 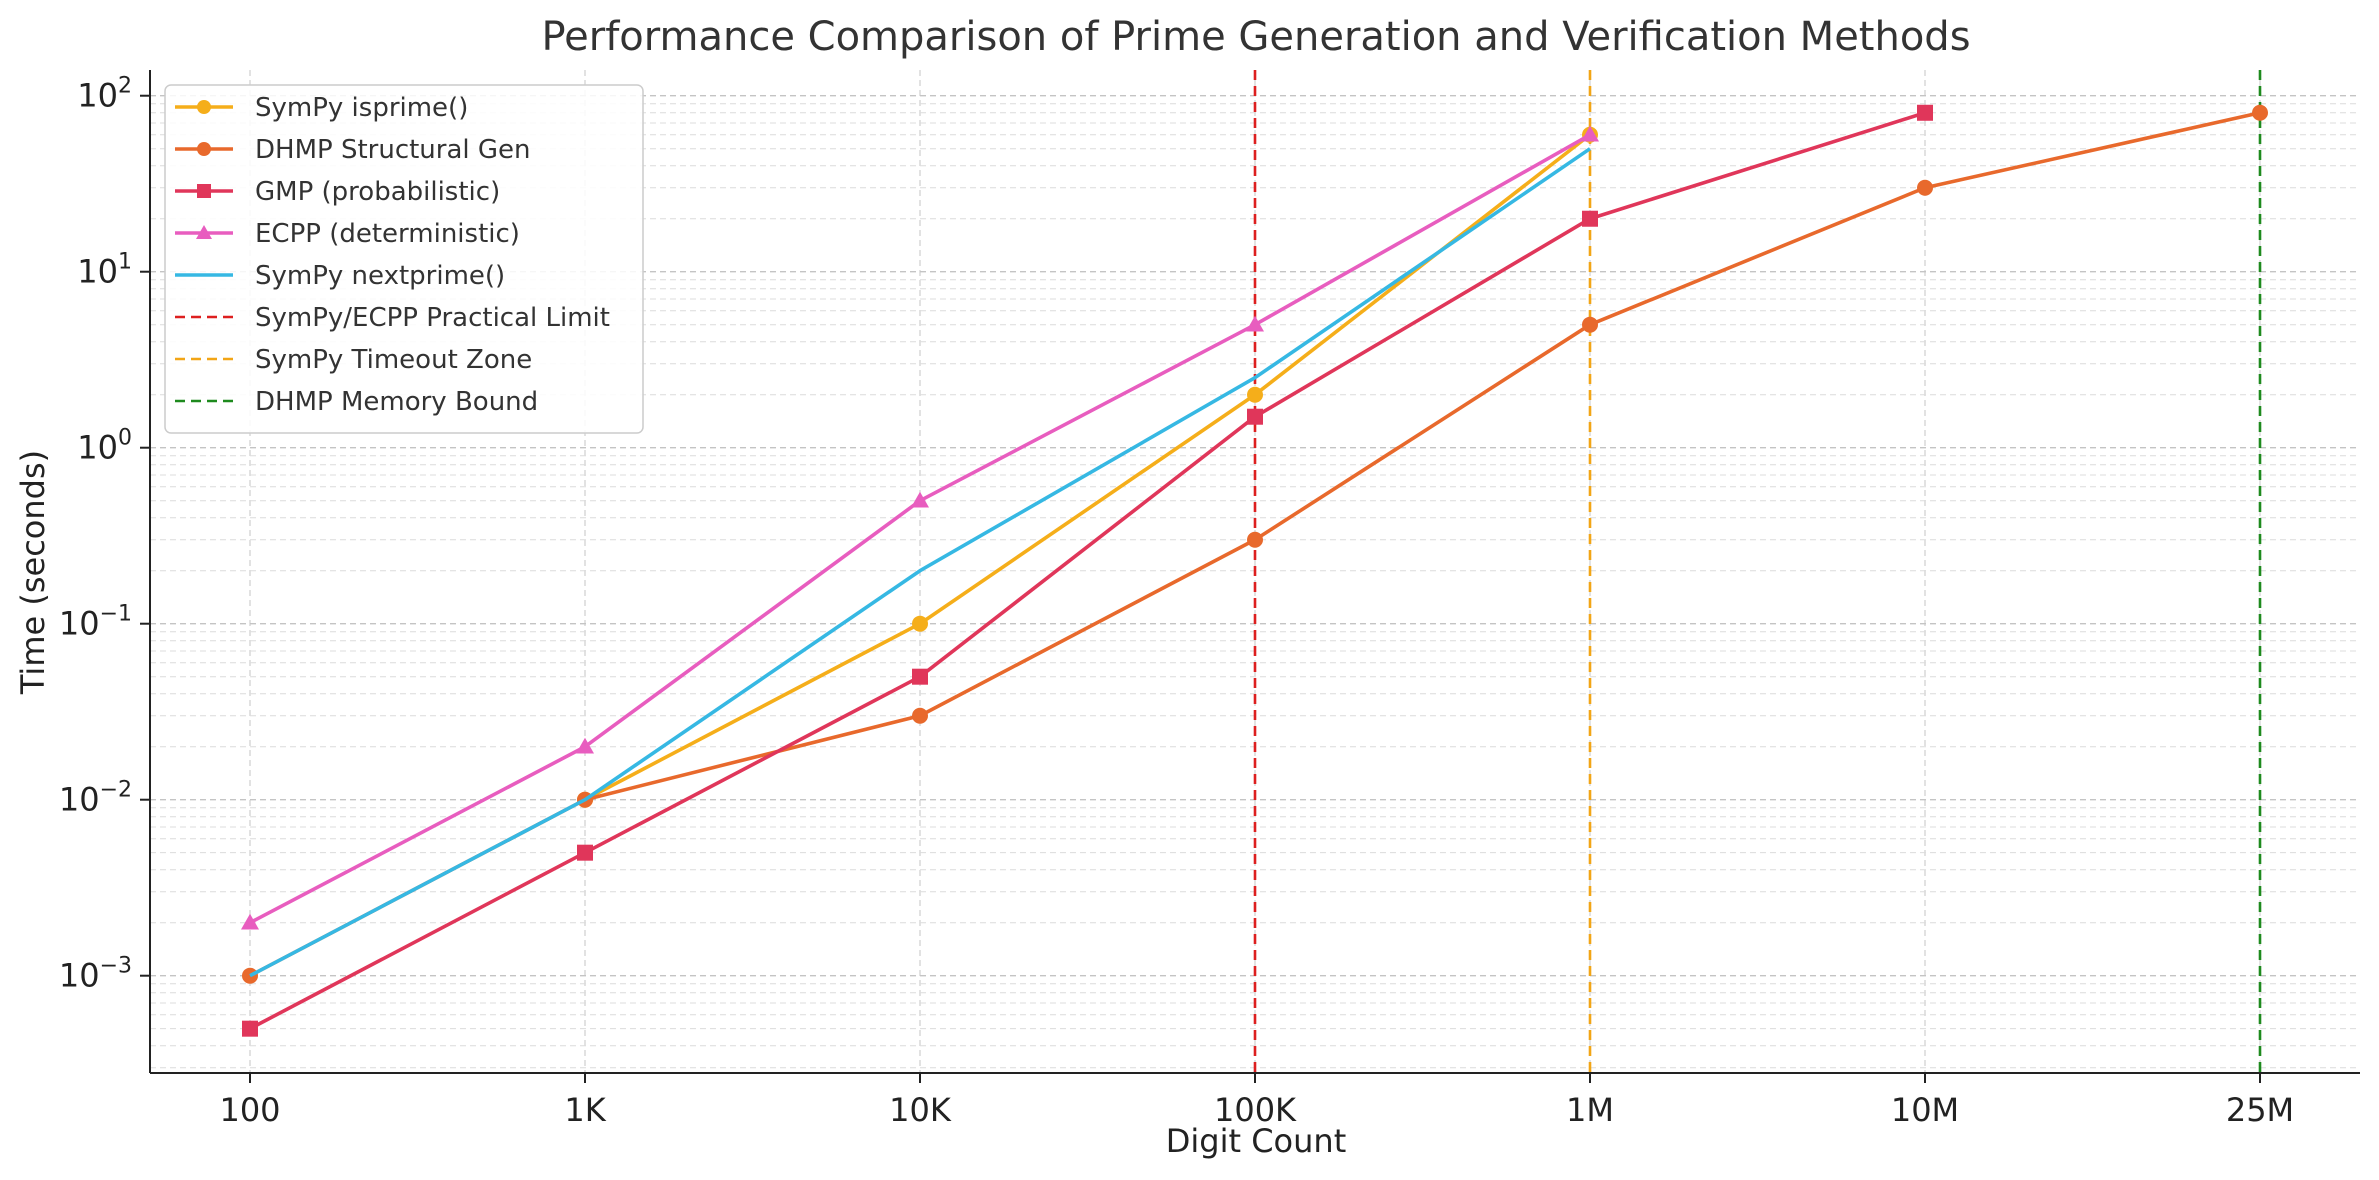 I want to click on y-tick-label: 10², so click(x=104, y=94).